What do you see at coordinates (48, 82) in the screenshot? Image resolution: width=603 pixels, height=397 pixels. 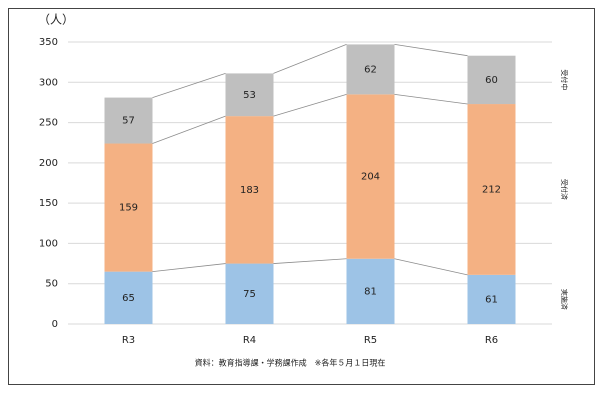 I see `y-tick-label: 300` at bounding box center [48, 82].